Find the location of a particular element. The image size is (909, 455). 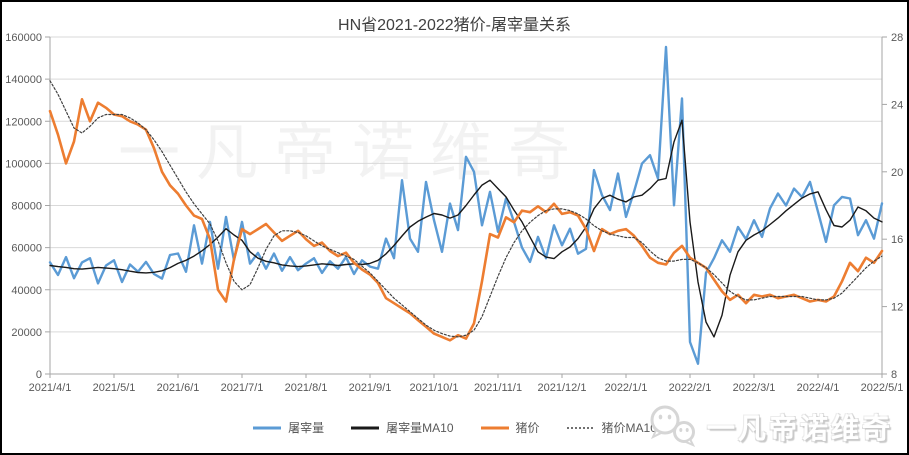

left-axis-label: 40000 is located at coordinates (26, 291).